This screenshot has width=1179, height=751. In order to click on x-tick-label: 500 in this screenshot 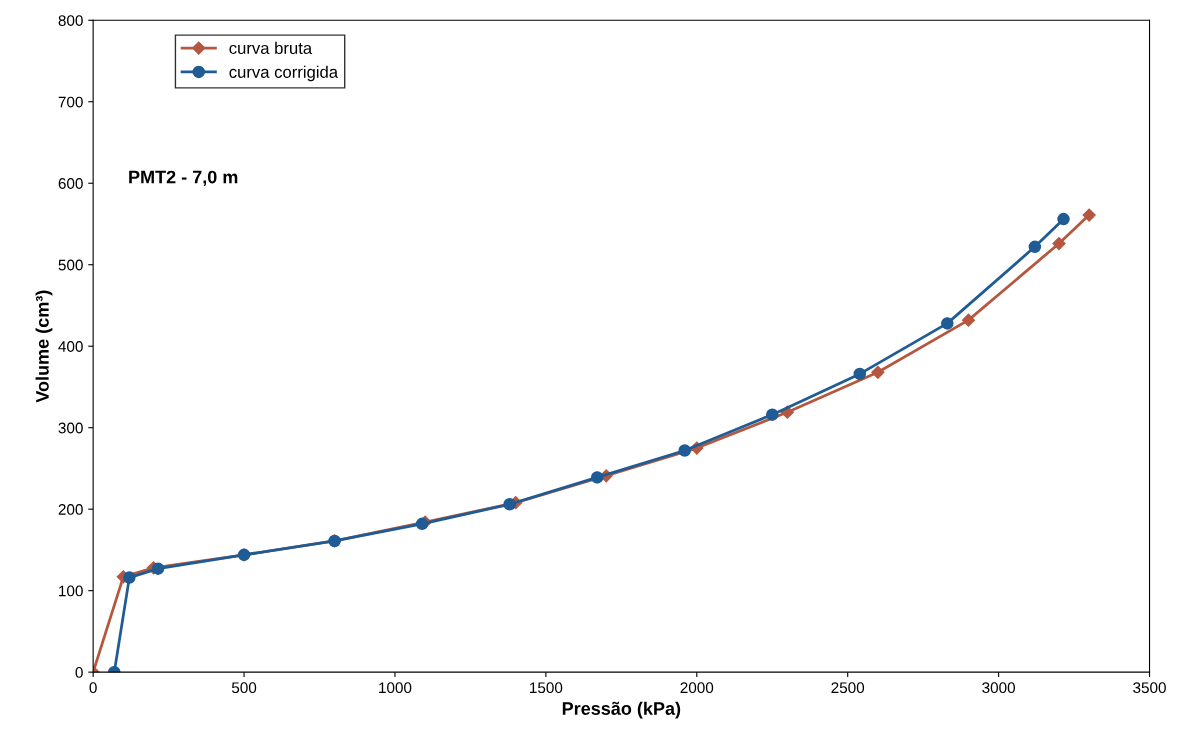, I will do `click(244, 688)`.